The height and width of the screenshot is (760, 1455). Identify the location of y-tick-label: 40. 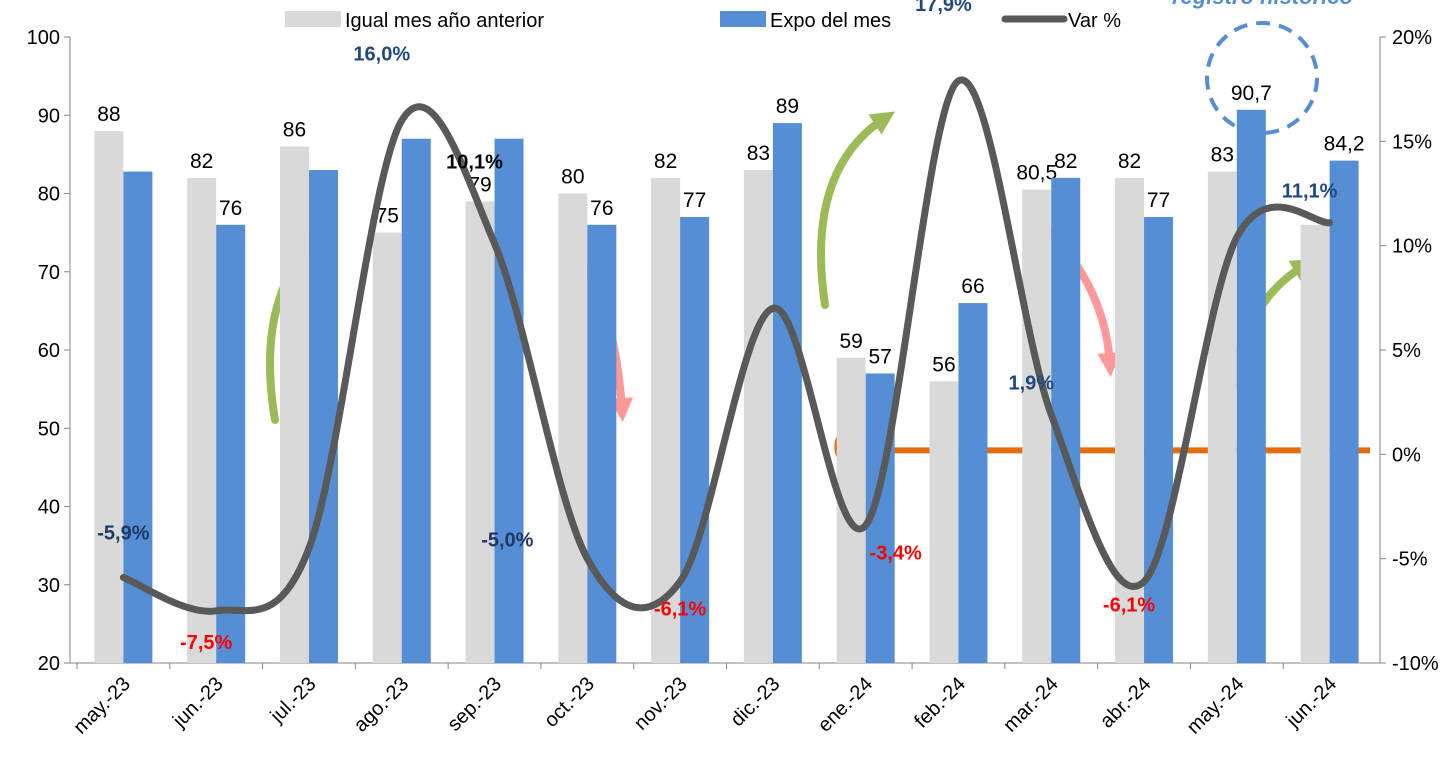
(49, 508).